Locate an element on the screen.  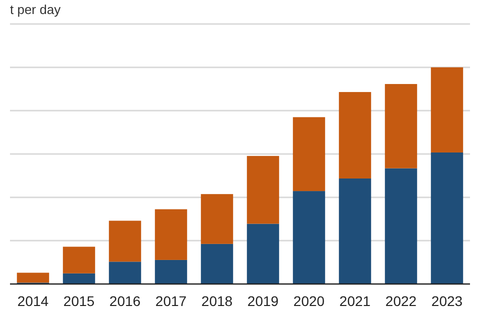
x-tick-label: 2015 is located at coordinates (79, 301).